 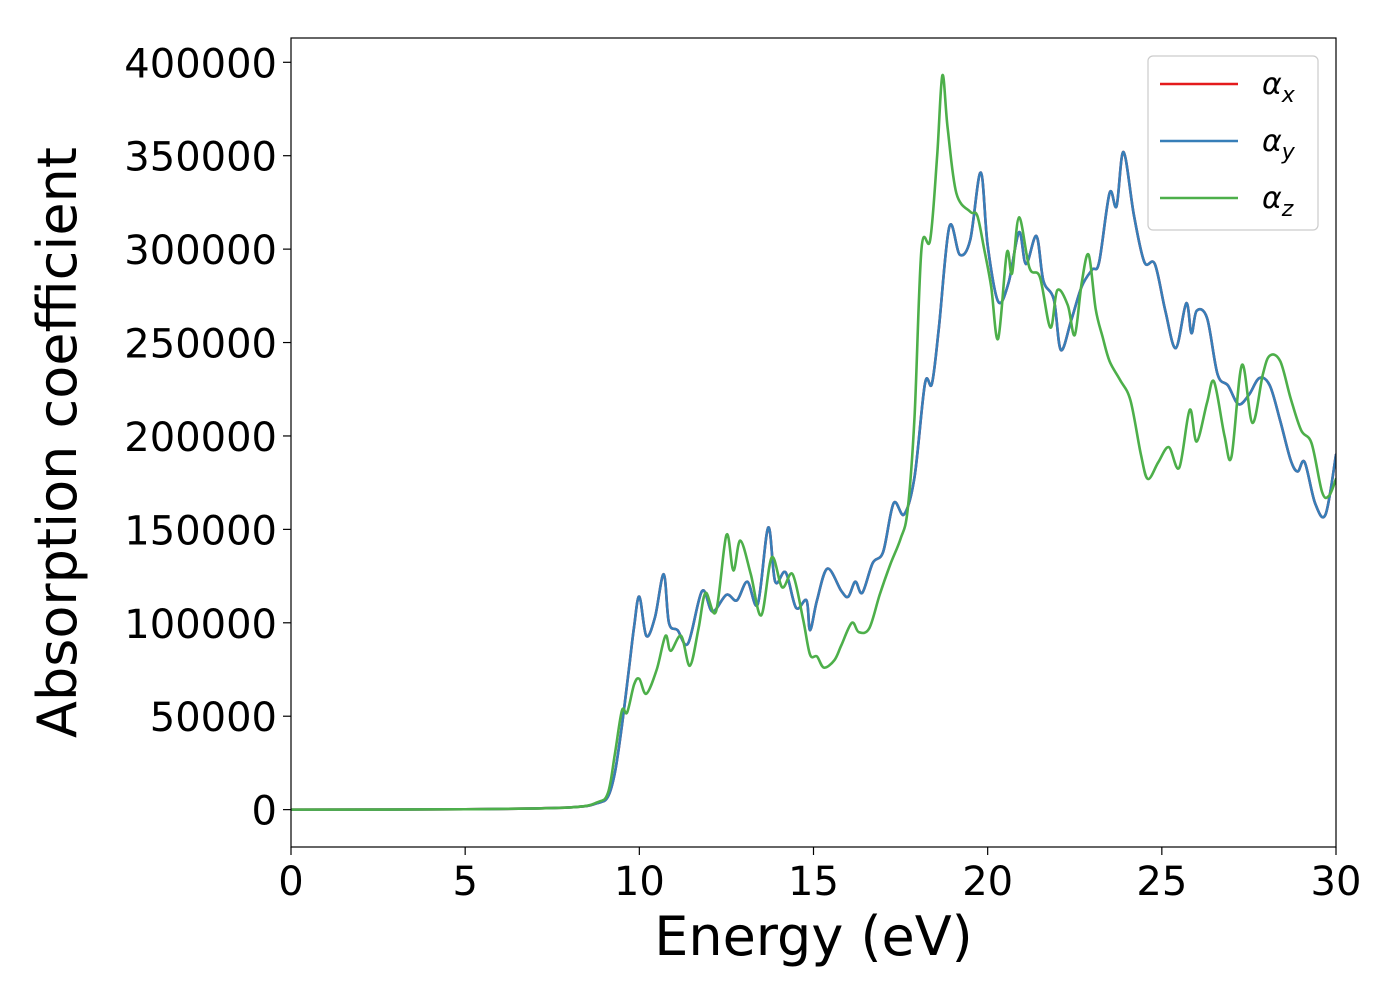 What do you see at coordinates (1279, 144) in the screenshot?
I see `legend-label-y: αy` at bounding box center [1279, 144].